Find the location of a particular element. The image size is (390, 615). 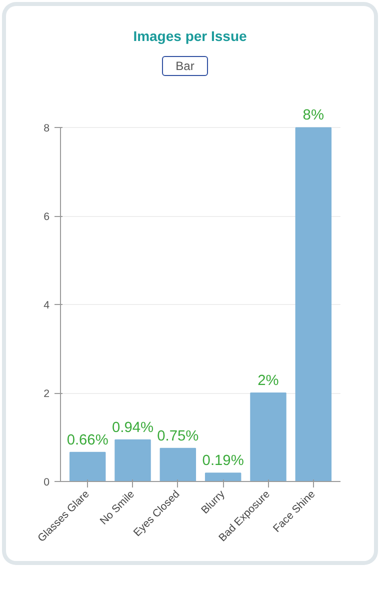

data-label: 8% is located at coordinates (313, 116).